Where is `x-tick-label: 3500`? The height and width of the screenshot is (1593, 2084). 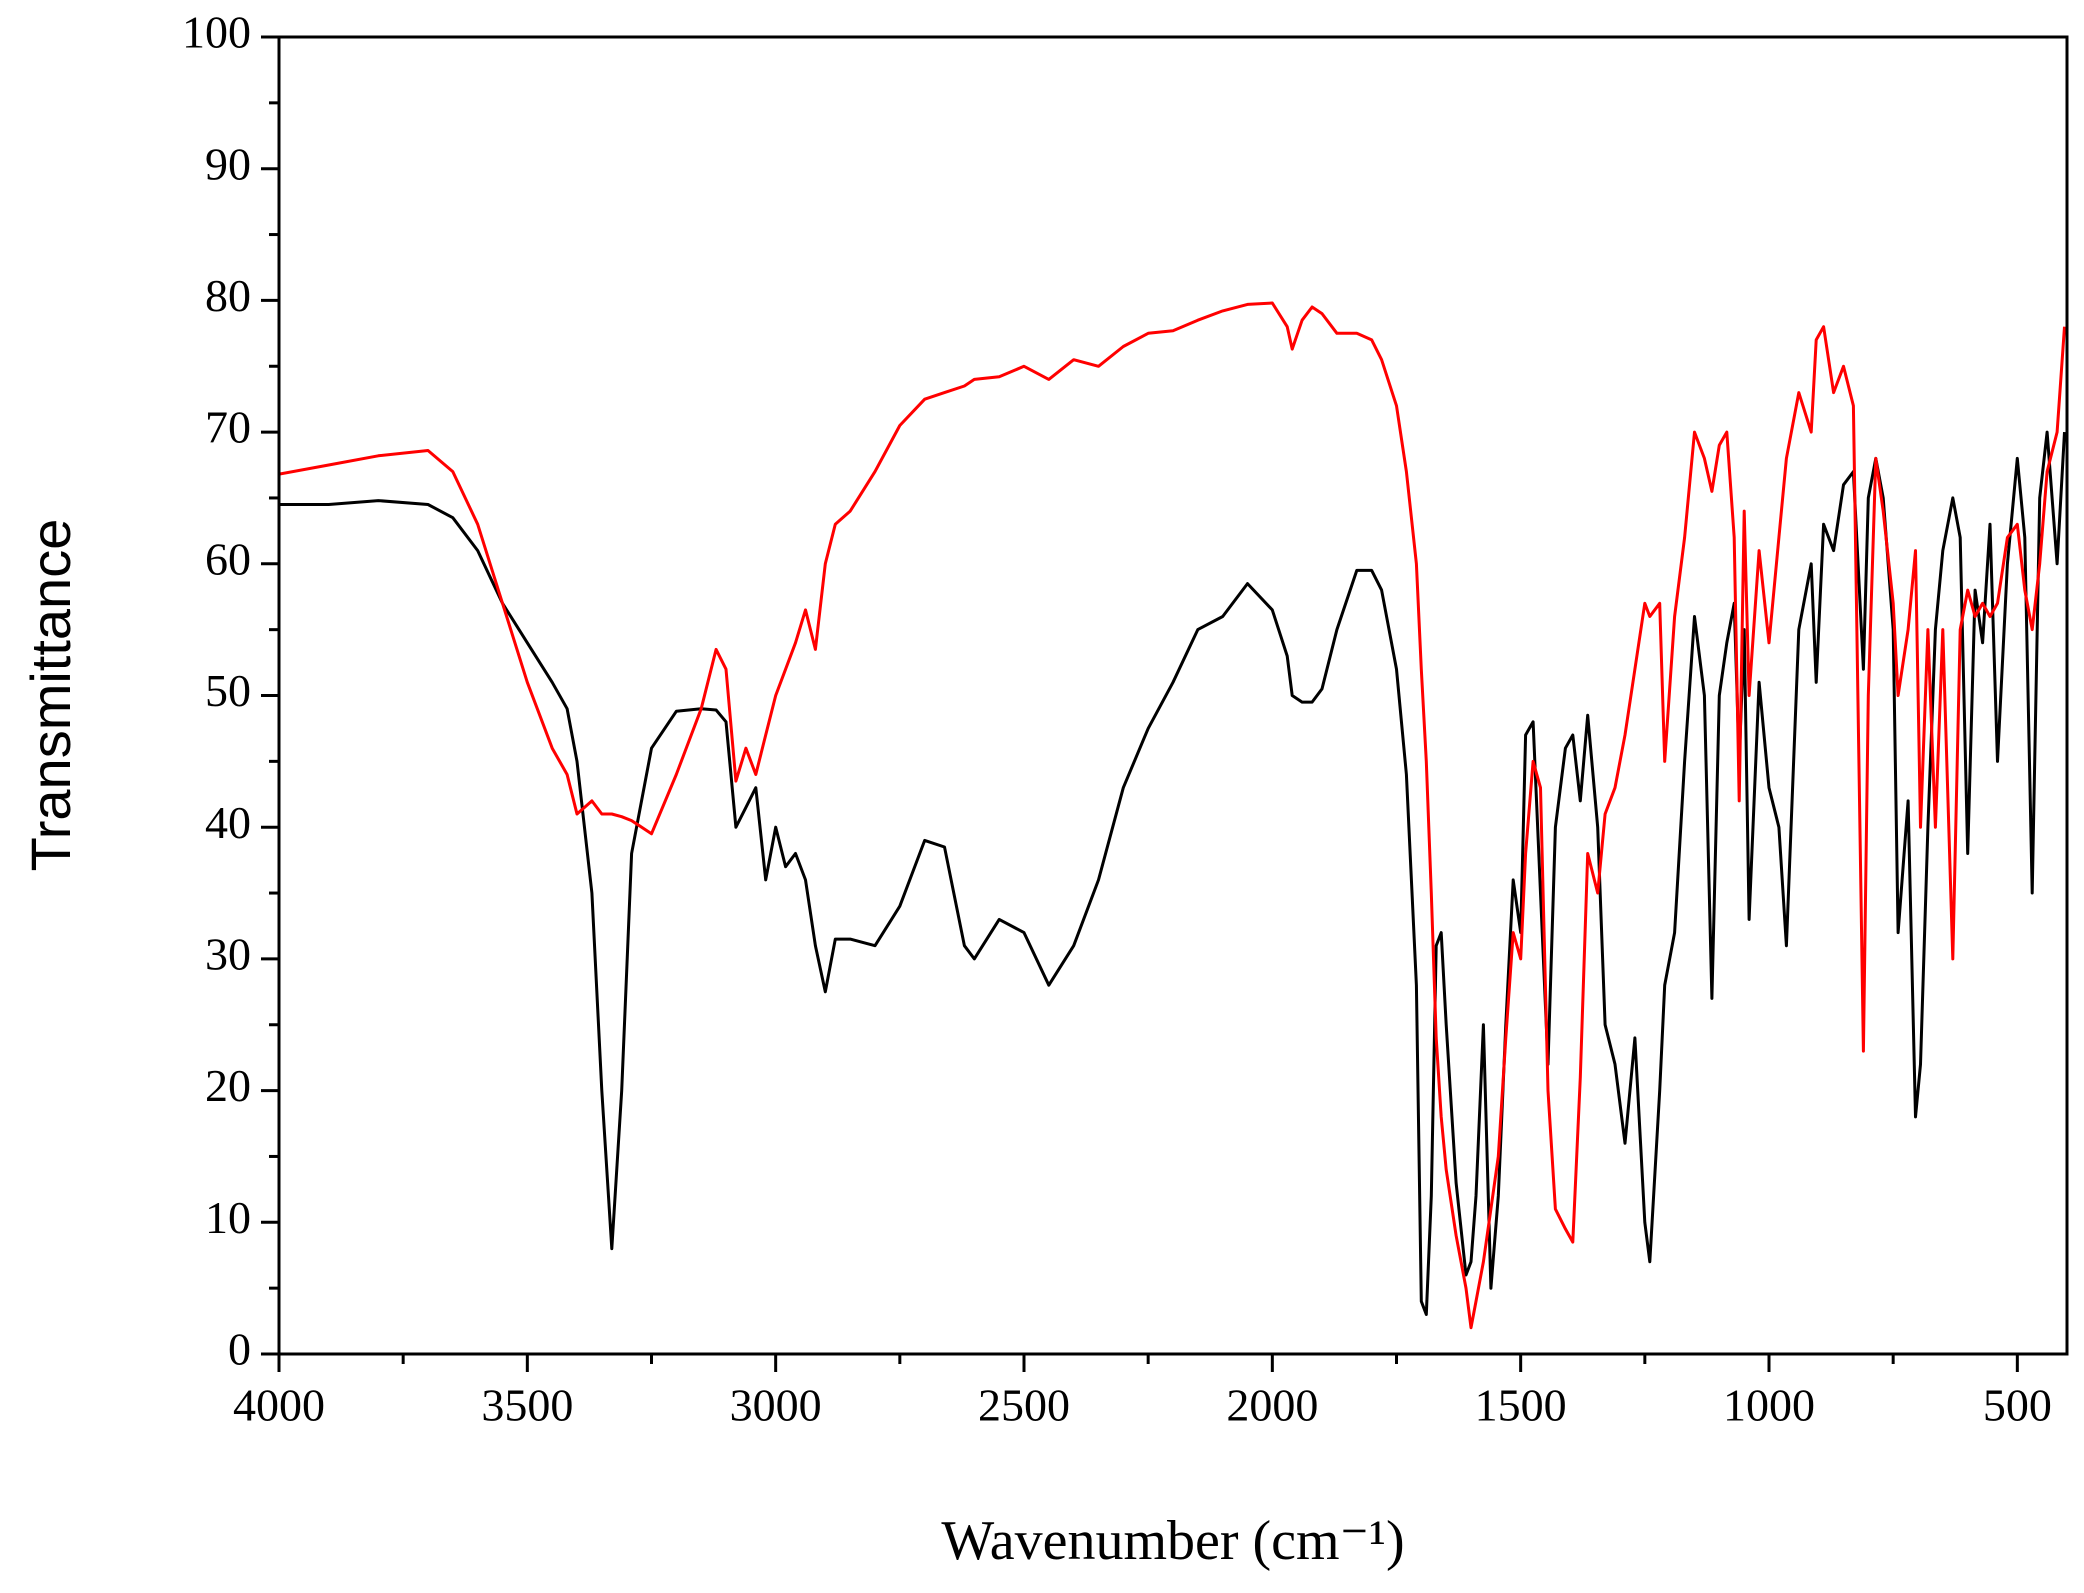
x-tick-label: 3500 is located at coordinates (527, 1405).